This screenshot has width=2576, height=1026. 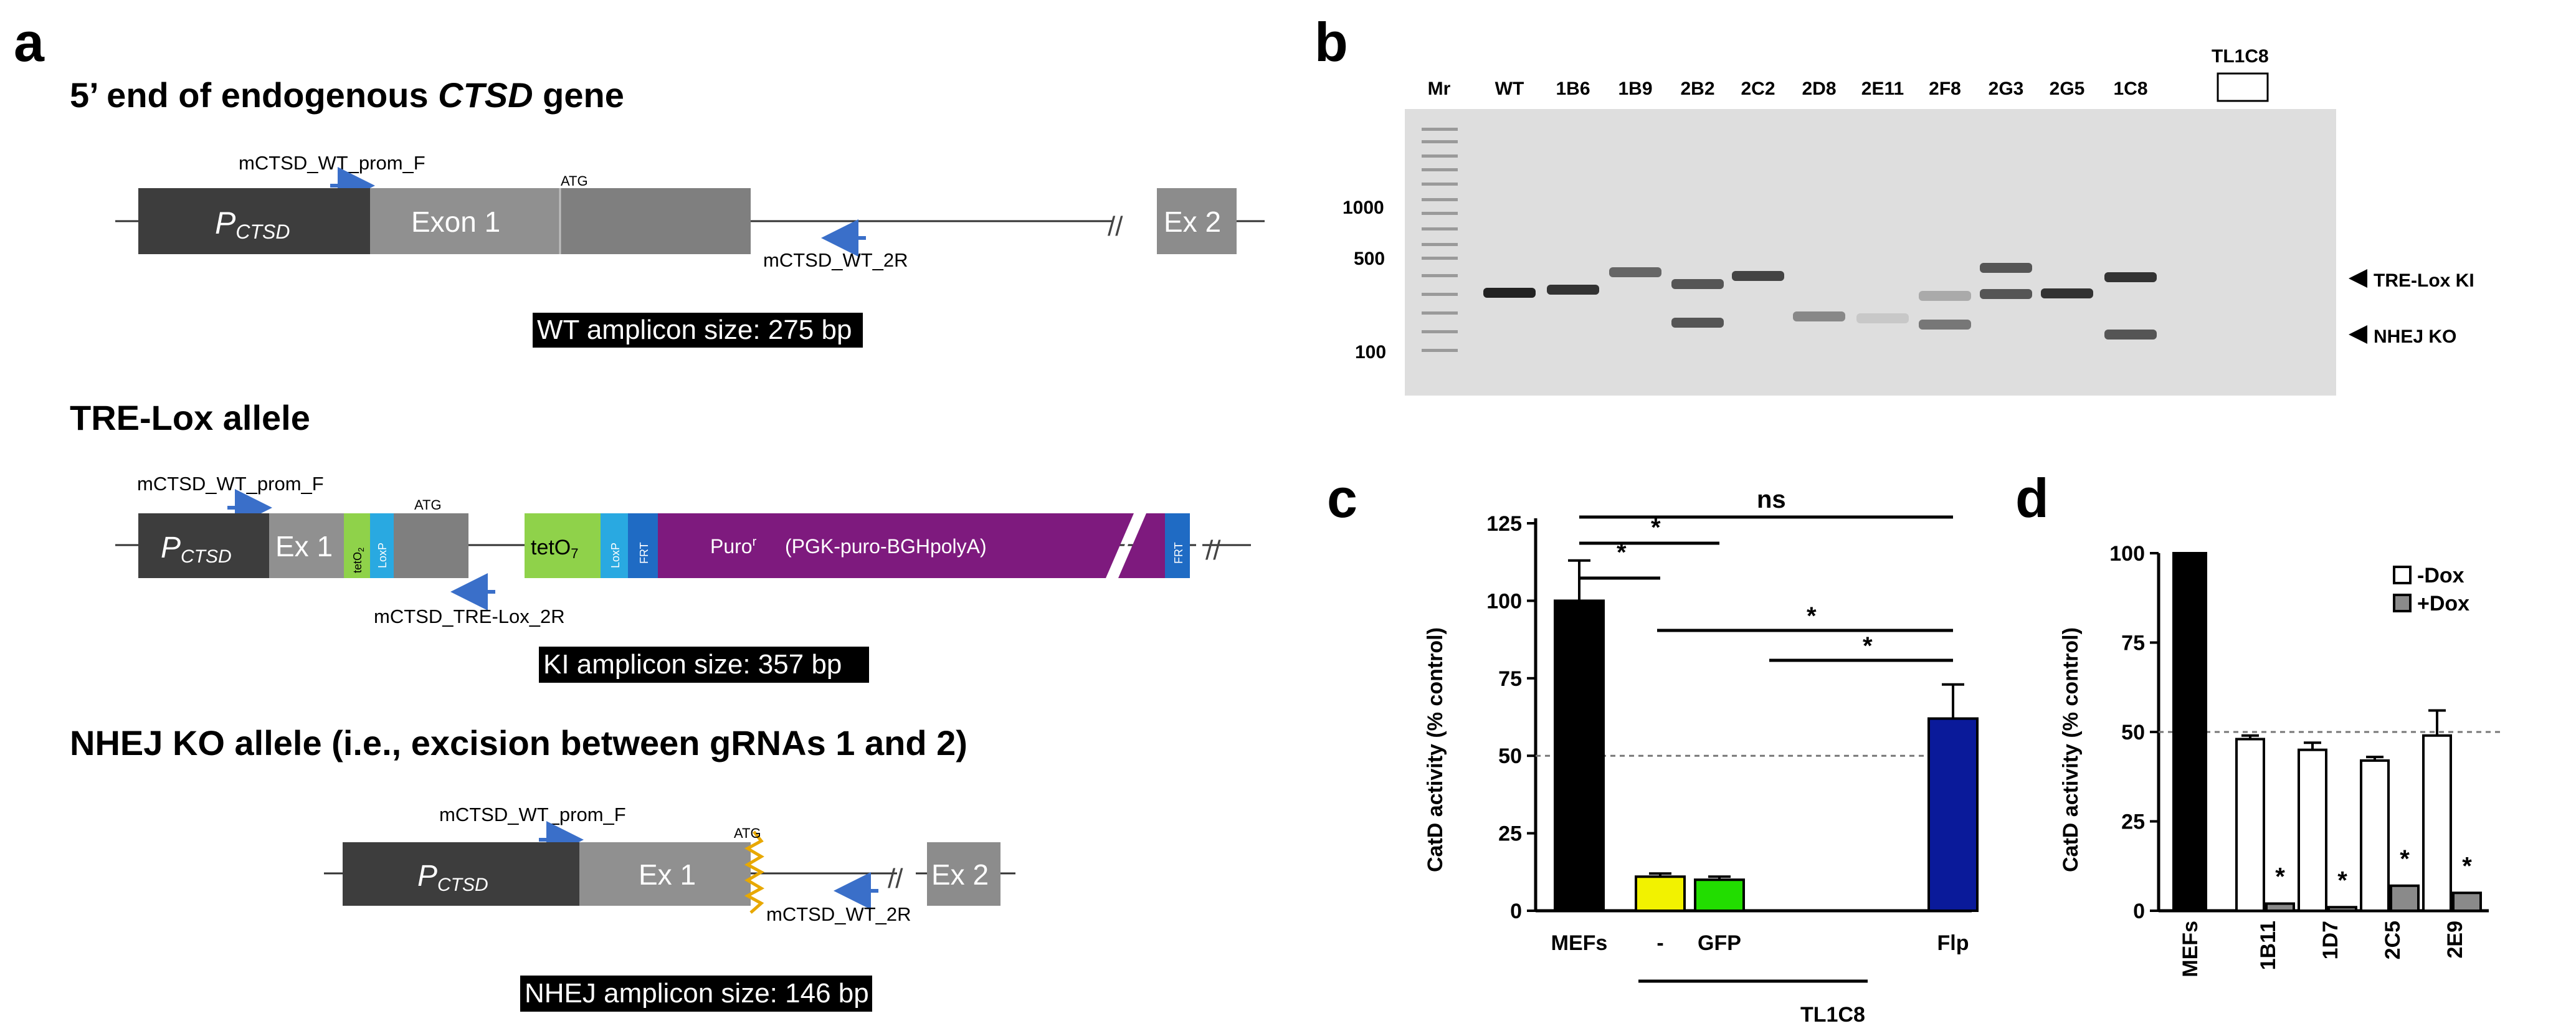 I want to click on chart-d-x-label: 1D7, so click(x=2330, y=940).